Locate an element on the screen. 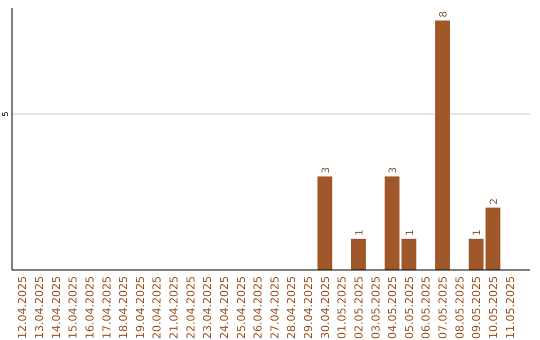 This screenshot has height=340, width=540. x-tick-label: 07.05.2025 is located at coordinates (443, 307).